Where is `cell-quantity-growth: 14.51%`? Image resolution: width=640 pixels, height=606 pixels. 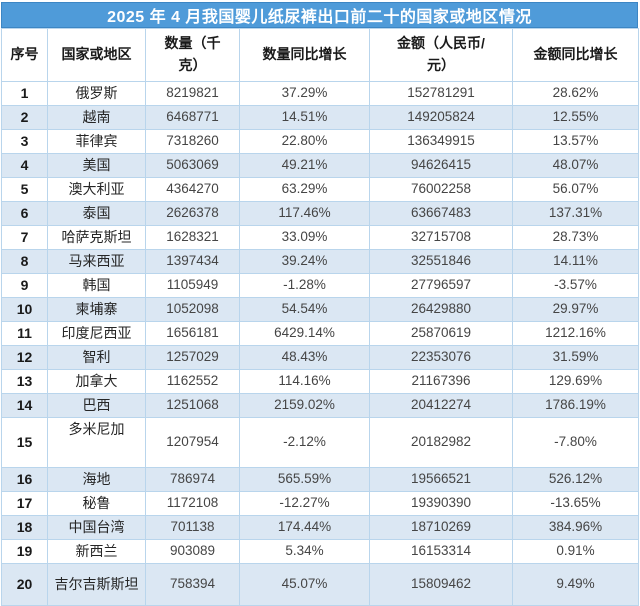 cell-quantity-growth: 14.51% is located at coordinates (304, 117).